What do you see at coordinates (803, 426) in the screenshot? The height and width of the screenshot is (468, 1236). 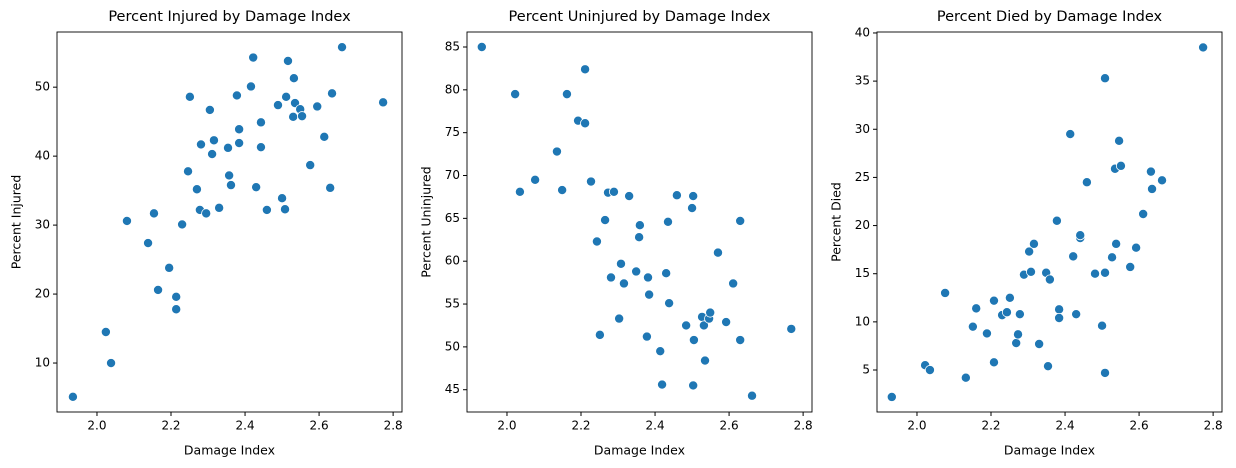 I see `x-tick-label: 2.8` at bounding box center [803, 426].